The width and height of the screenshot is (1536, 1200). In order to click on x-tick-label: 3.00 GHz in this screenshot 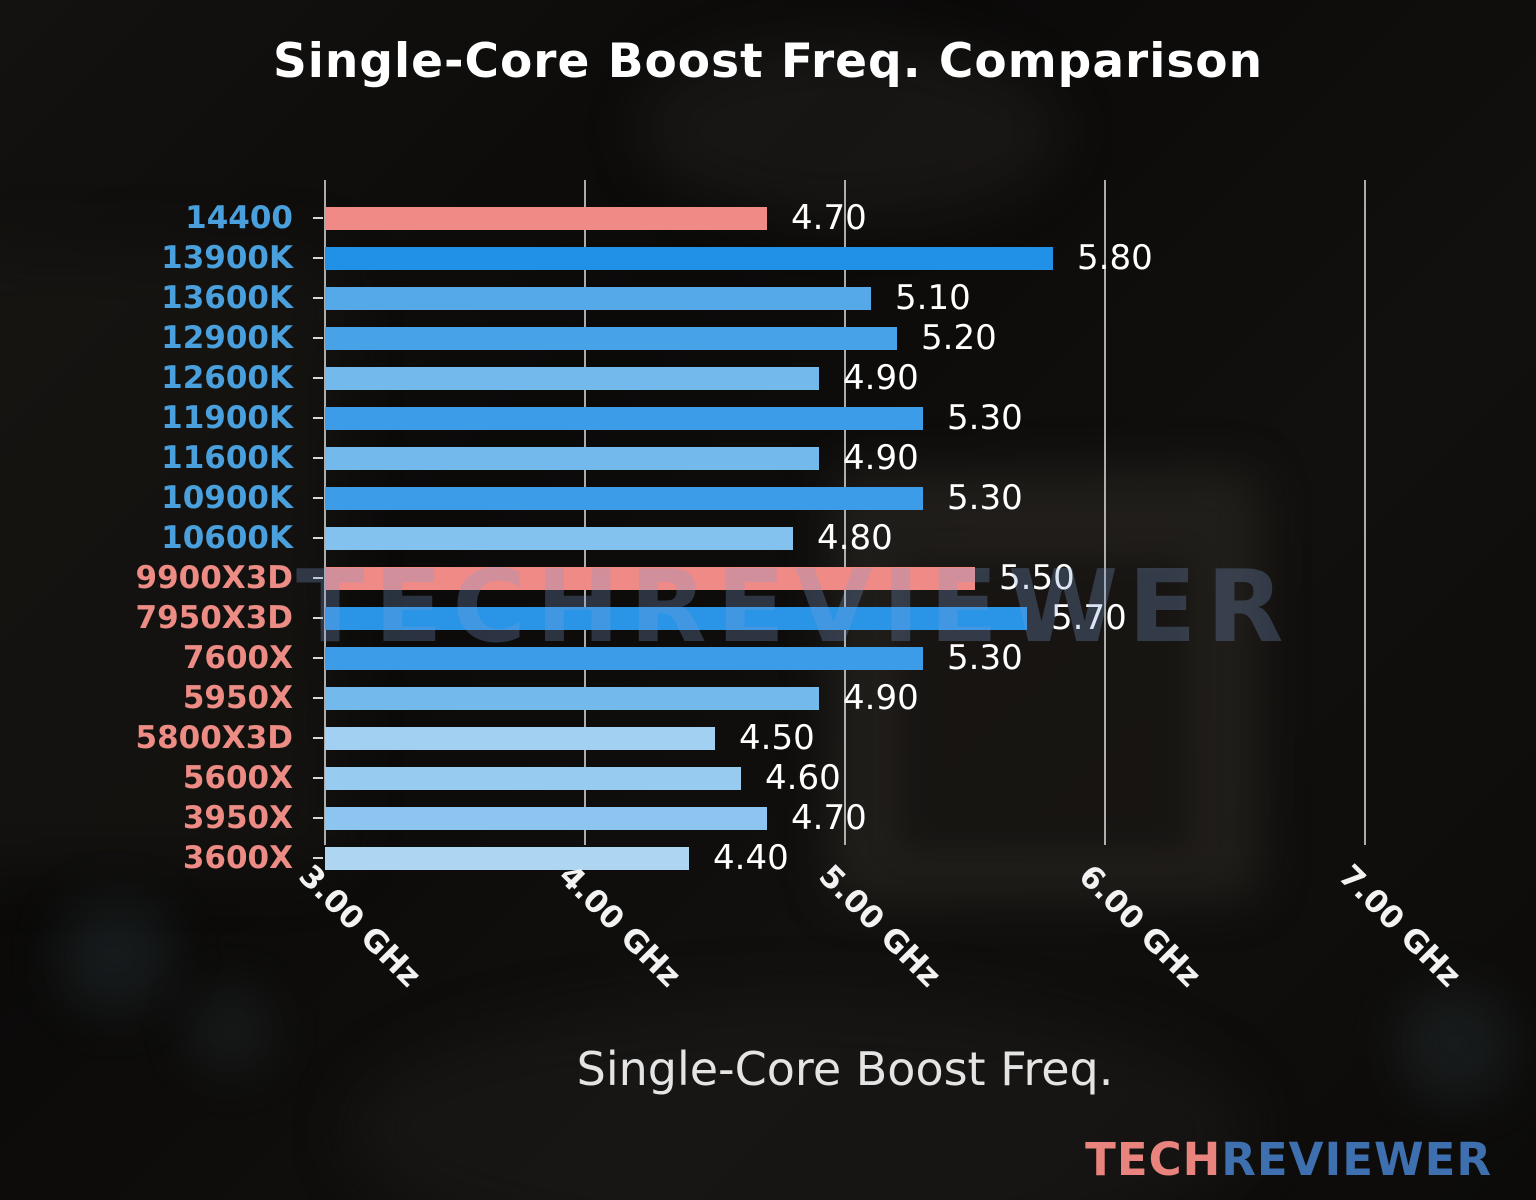, I will do `click(359, 926)`.